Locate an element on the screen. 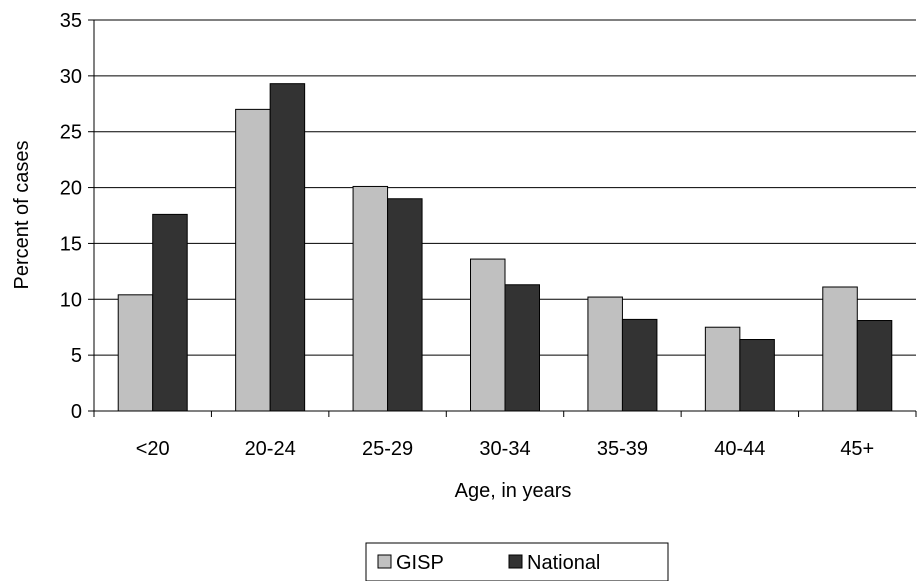 The height and width of the screenshot is (581, 921). x-axis-label: Age, in years is located at coordinates (513, 491).